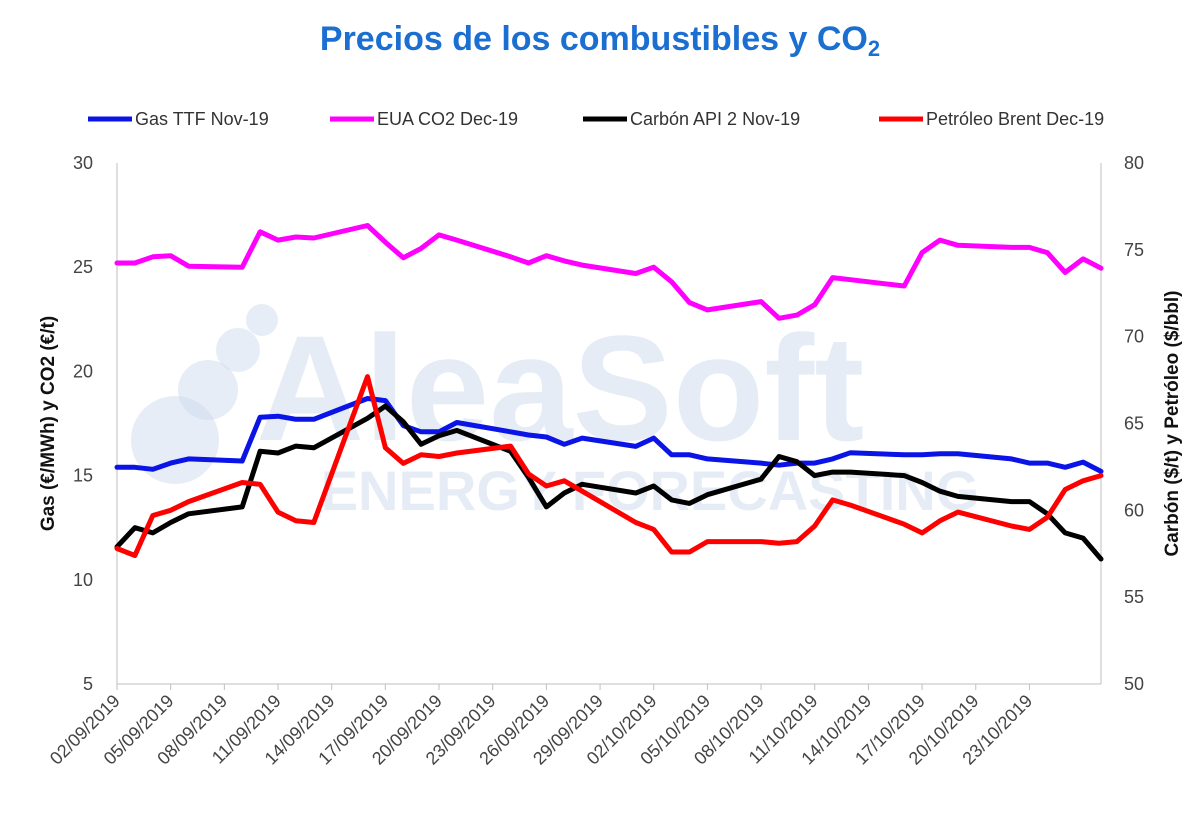 Image resolution: width=1200 pixels, height=828 pixels. What do you see at coordinates (593, 39) in the screenshot?
I see `chart-title-text: Precios de los combustibles y CO` at bounding box center [593, 39].